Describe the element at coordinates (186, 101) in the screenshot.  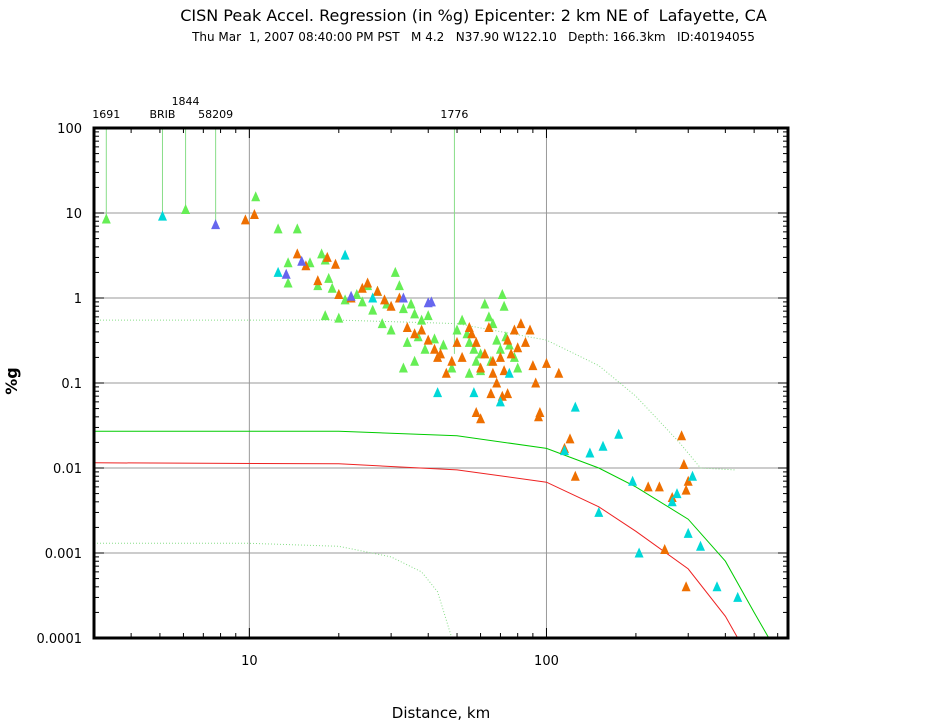
I see `station-label: 1844` at that location.